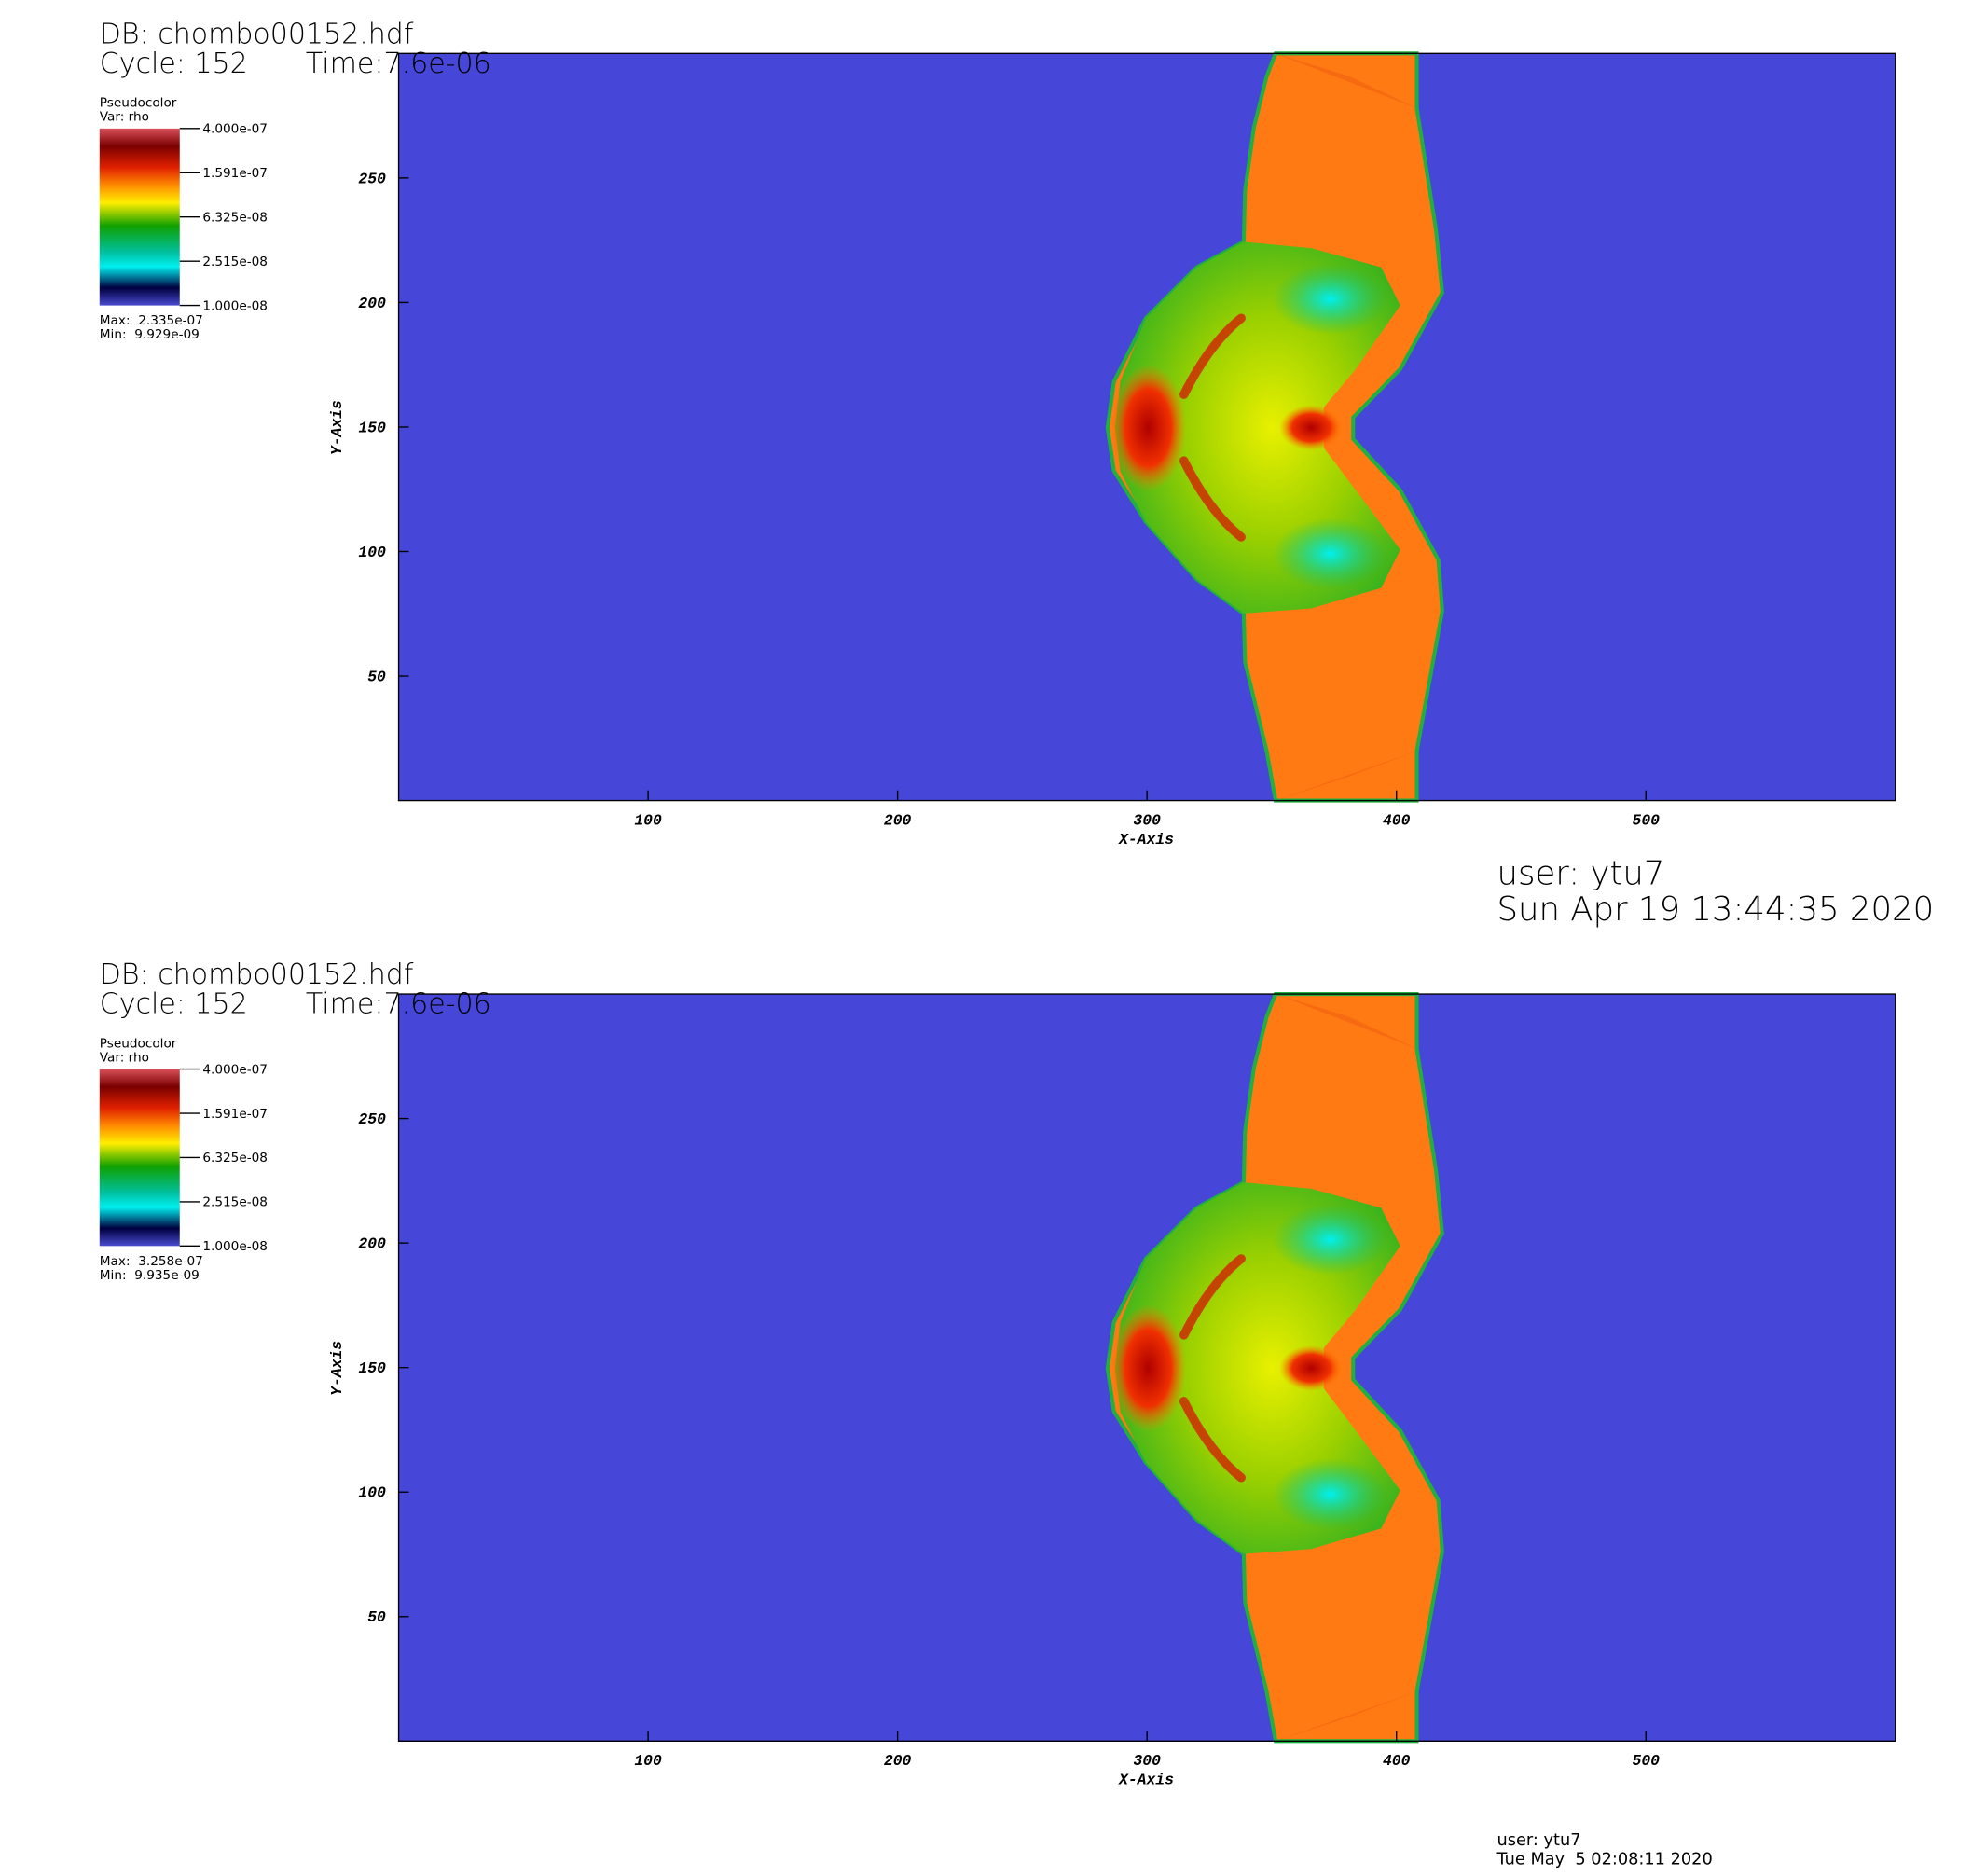 The image size is (1986, 1876). Describe the element at coordinates (1604, 1860) in the screenshot. I see `date: Tue May 5 02:08:11 2020` at that location.